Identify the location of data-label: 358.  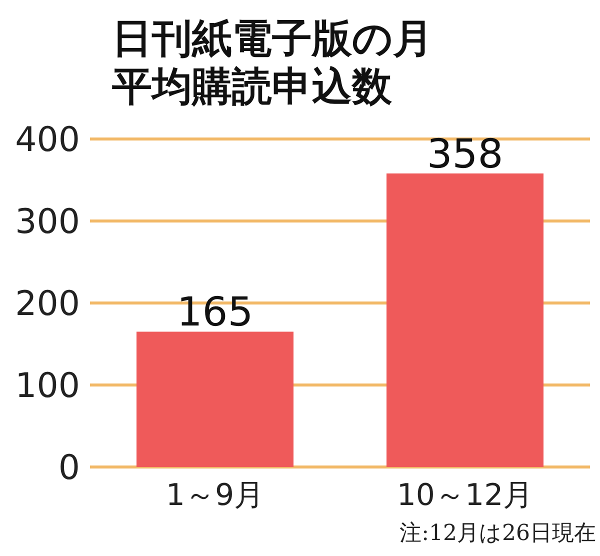
(465, 154).